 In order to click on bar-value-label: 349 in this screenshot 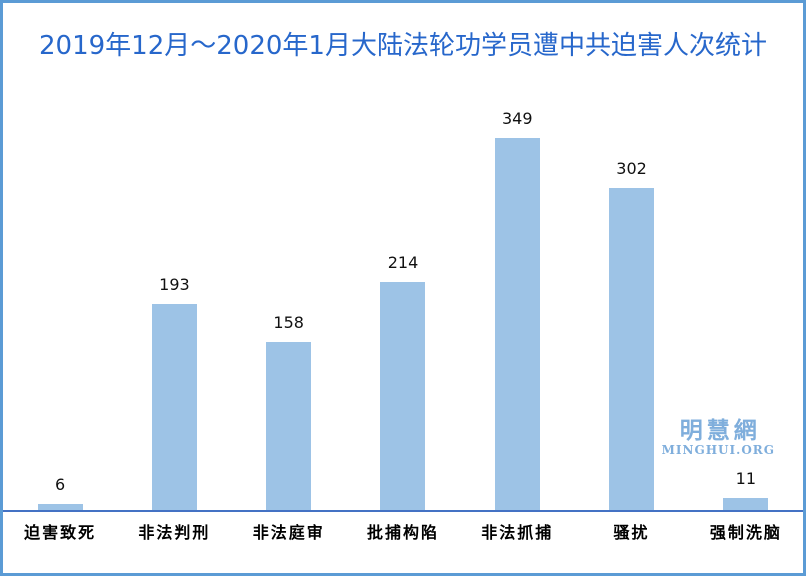, I will do `click(517, 118)`.